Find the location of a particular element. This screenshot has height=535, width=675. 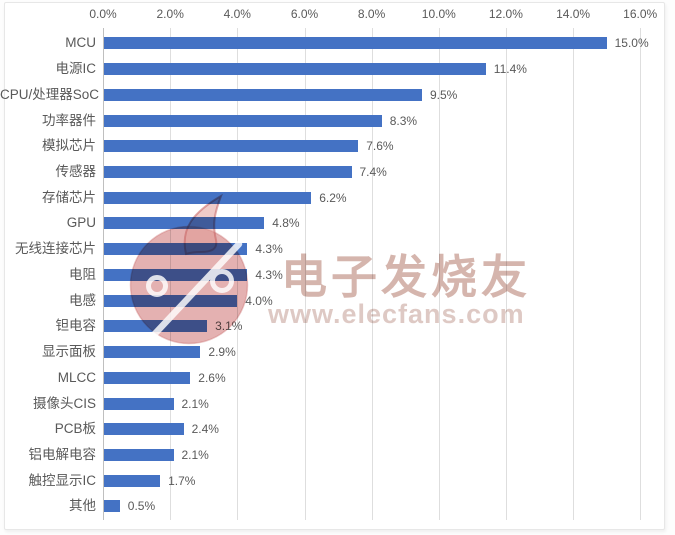

category-label: 功率器件 is located at coordinates (69, 120).